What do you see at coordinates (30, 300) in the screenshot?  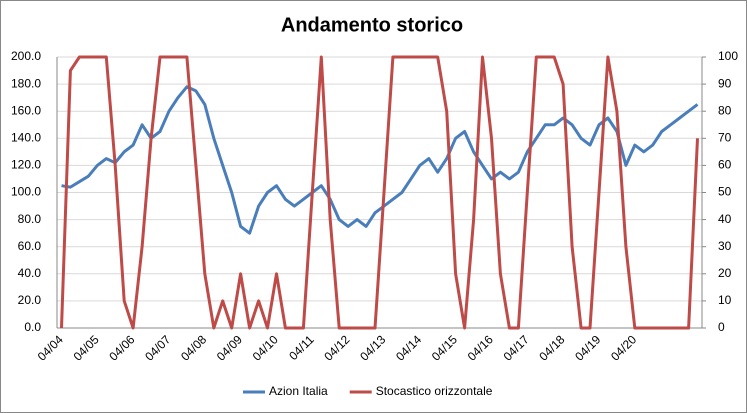 I see `y-tick-label: 20.0` at bounding box center [30, 300].